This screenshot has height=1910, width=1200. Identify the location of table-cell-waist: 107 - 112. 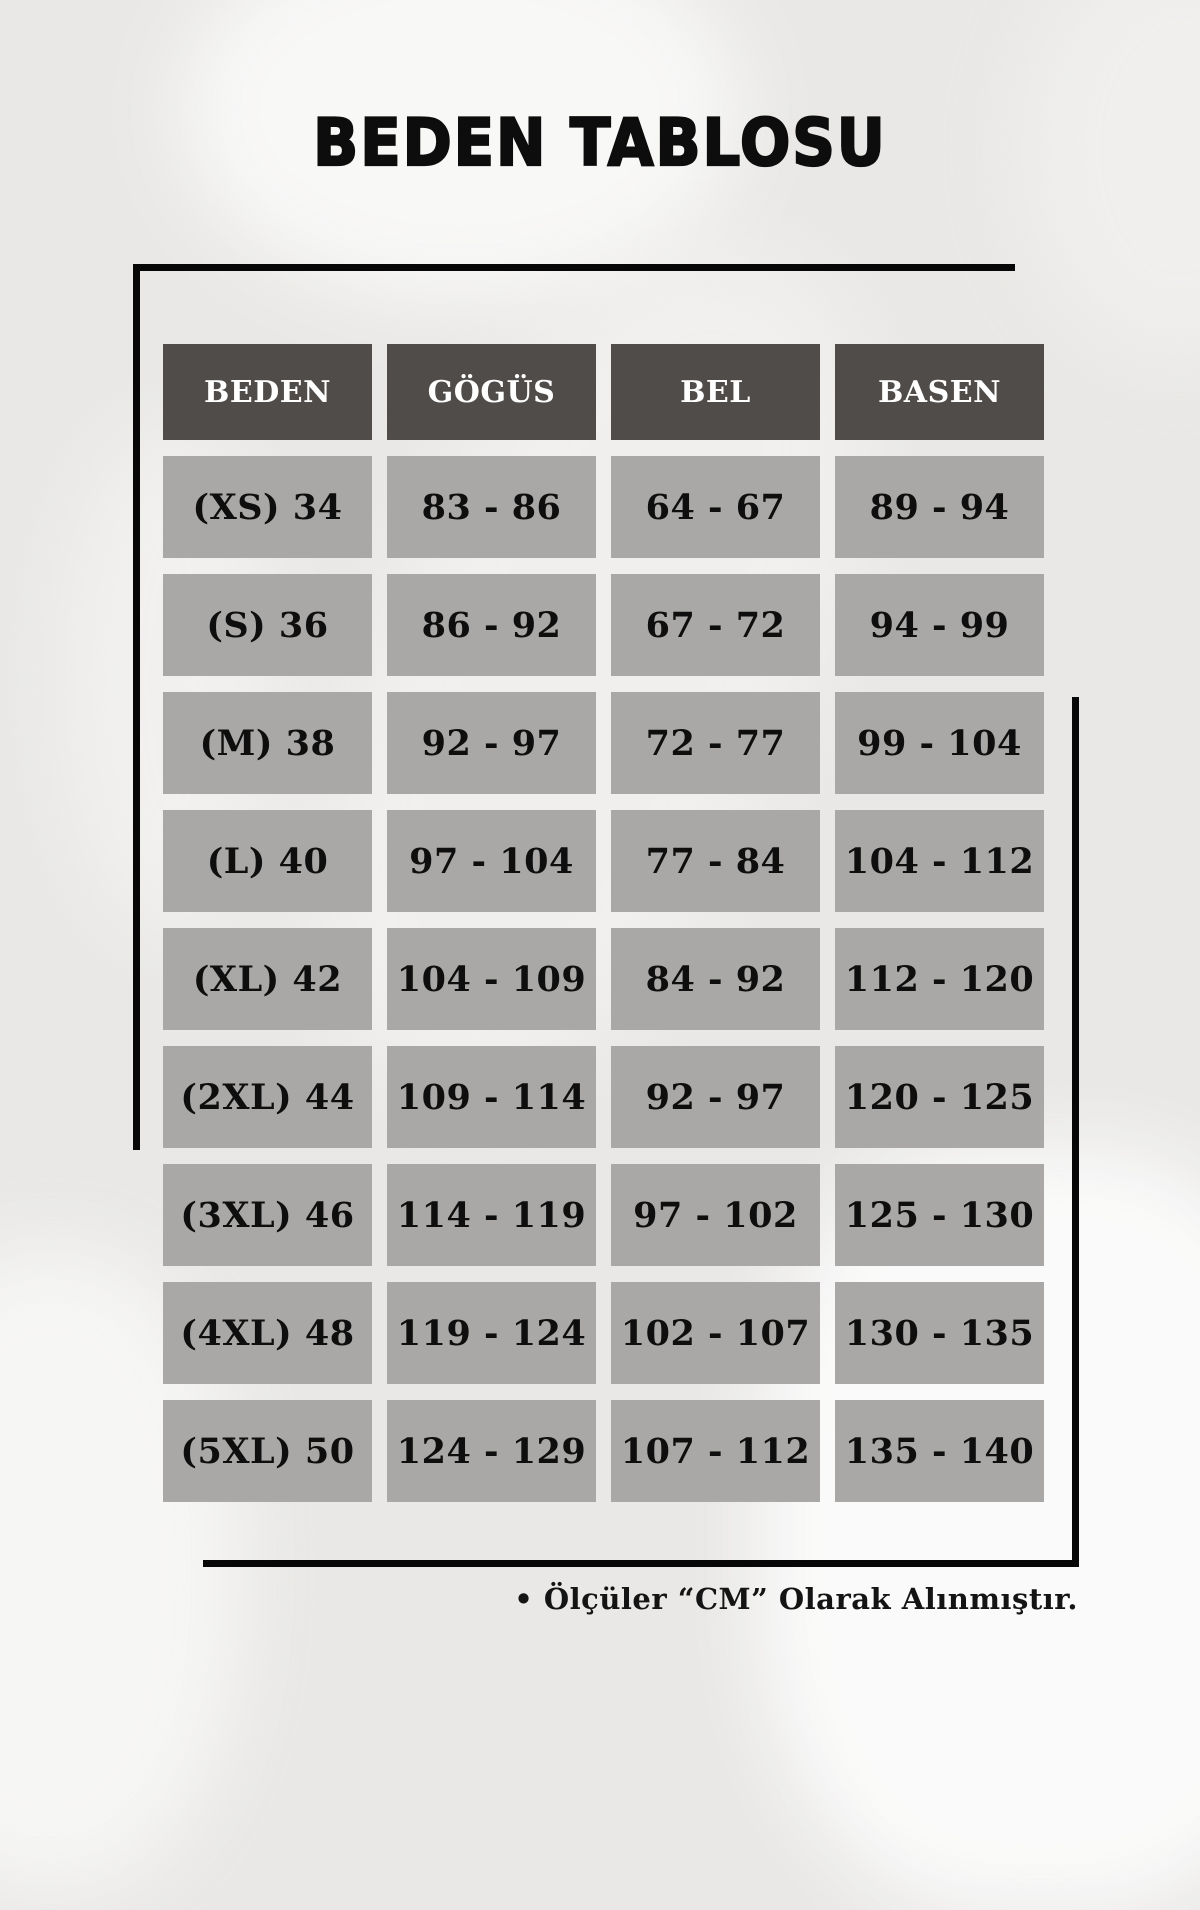
(715, 1451).